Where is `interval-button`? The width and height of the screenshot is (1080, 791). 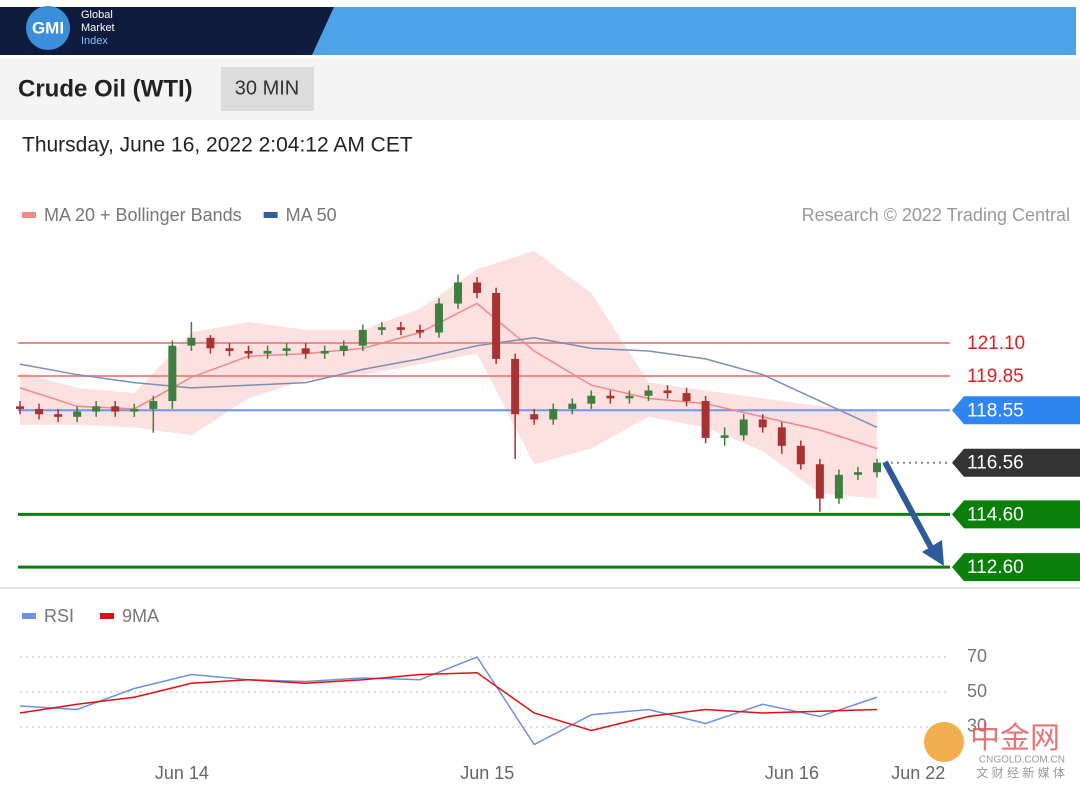 interval-button is located at coordinates (267, 89).